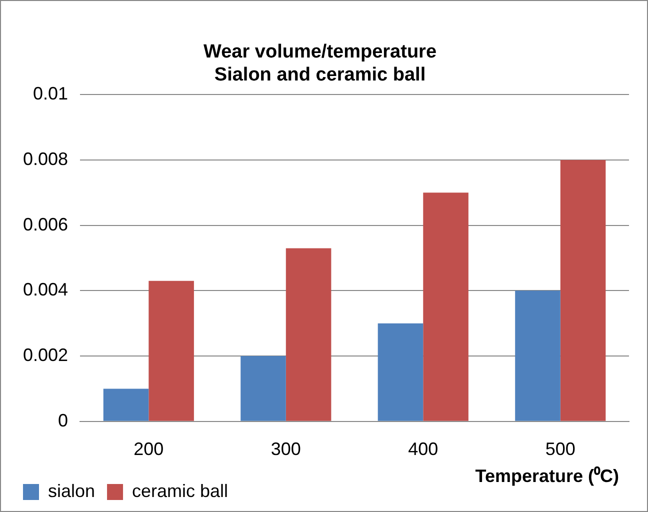 This screenshot has width=648, height=512. I want to click on legend-label: ceramic ball, so click(180, 490).